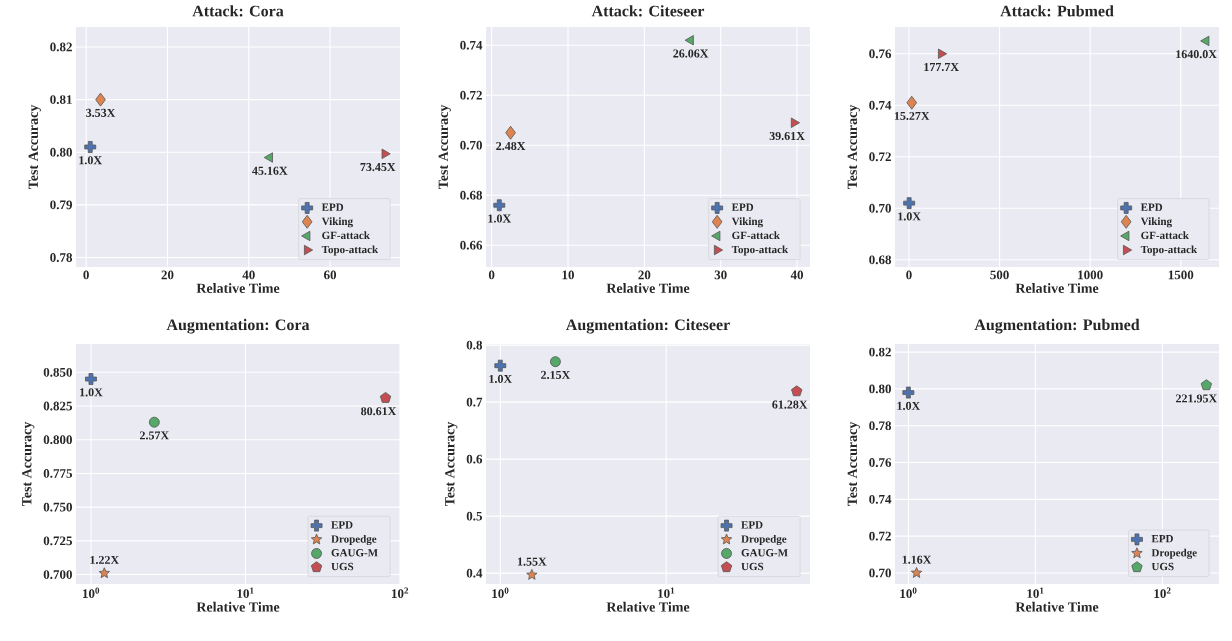  Describe the element at coordinates (471, 245) in the screenshot. I see `y-tick-label: 0.66` at that location.